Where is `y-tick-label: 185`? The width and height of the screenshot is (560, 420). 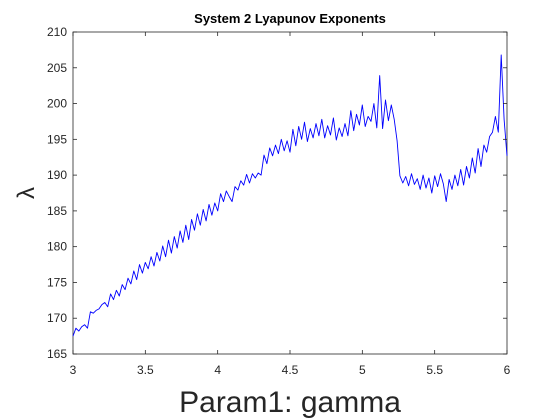 y-tick-label: 185 is located at coordinates (57, 211).